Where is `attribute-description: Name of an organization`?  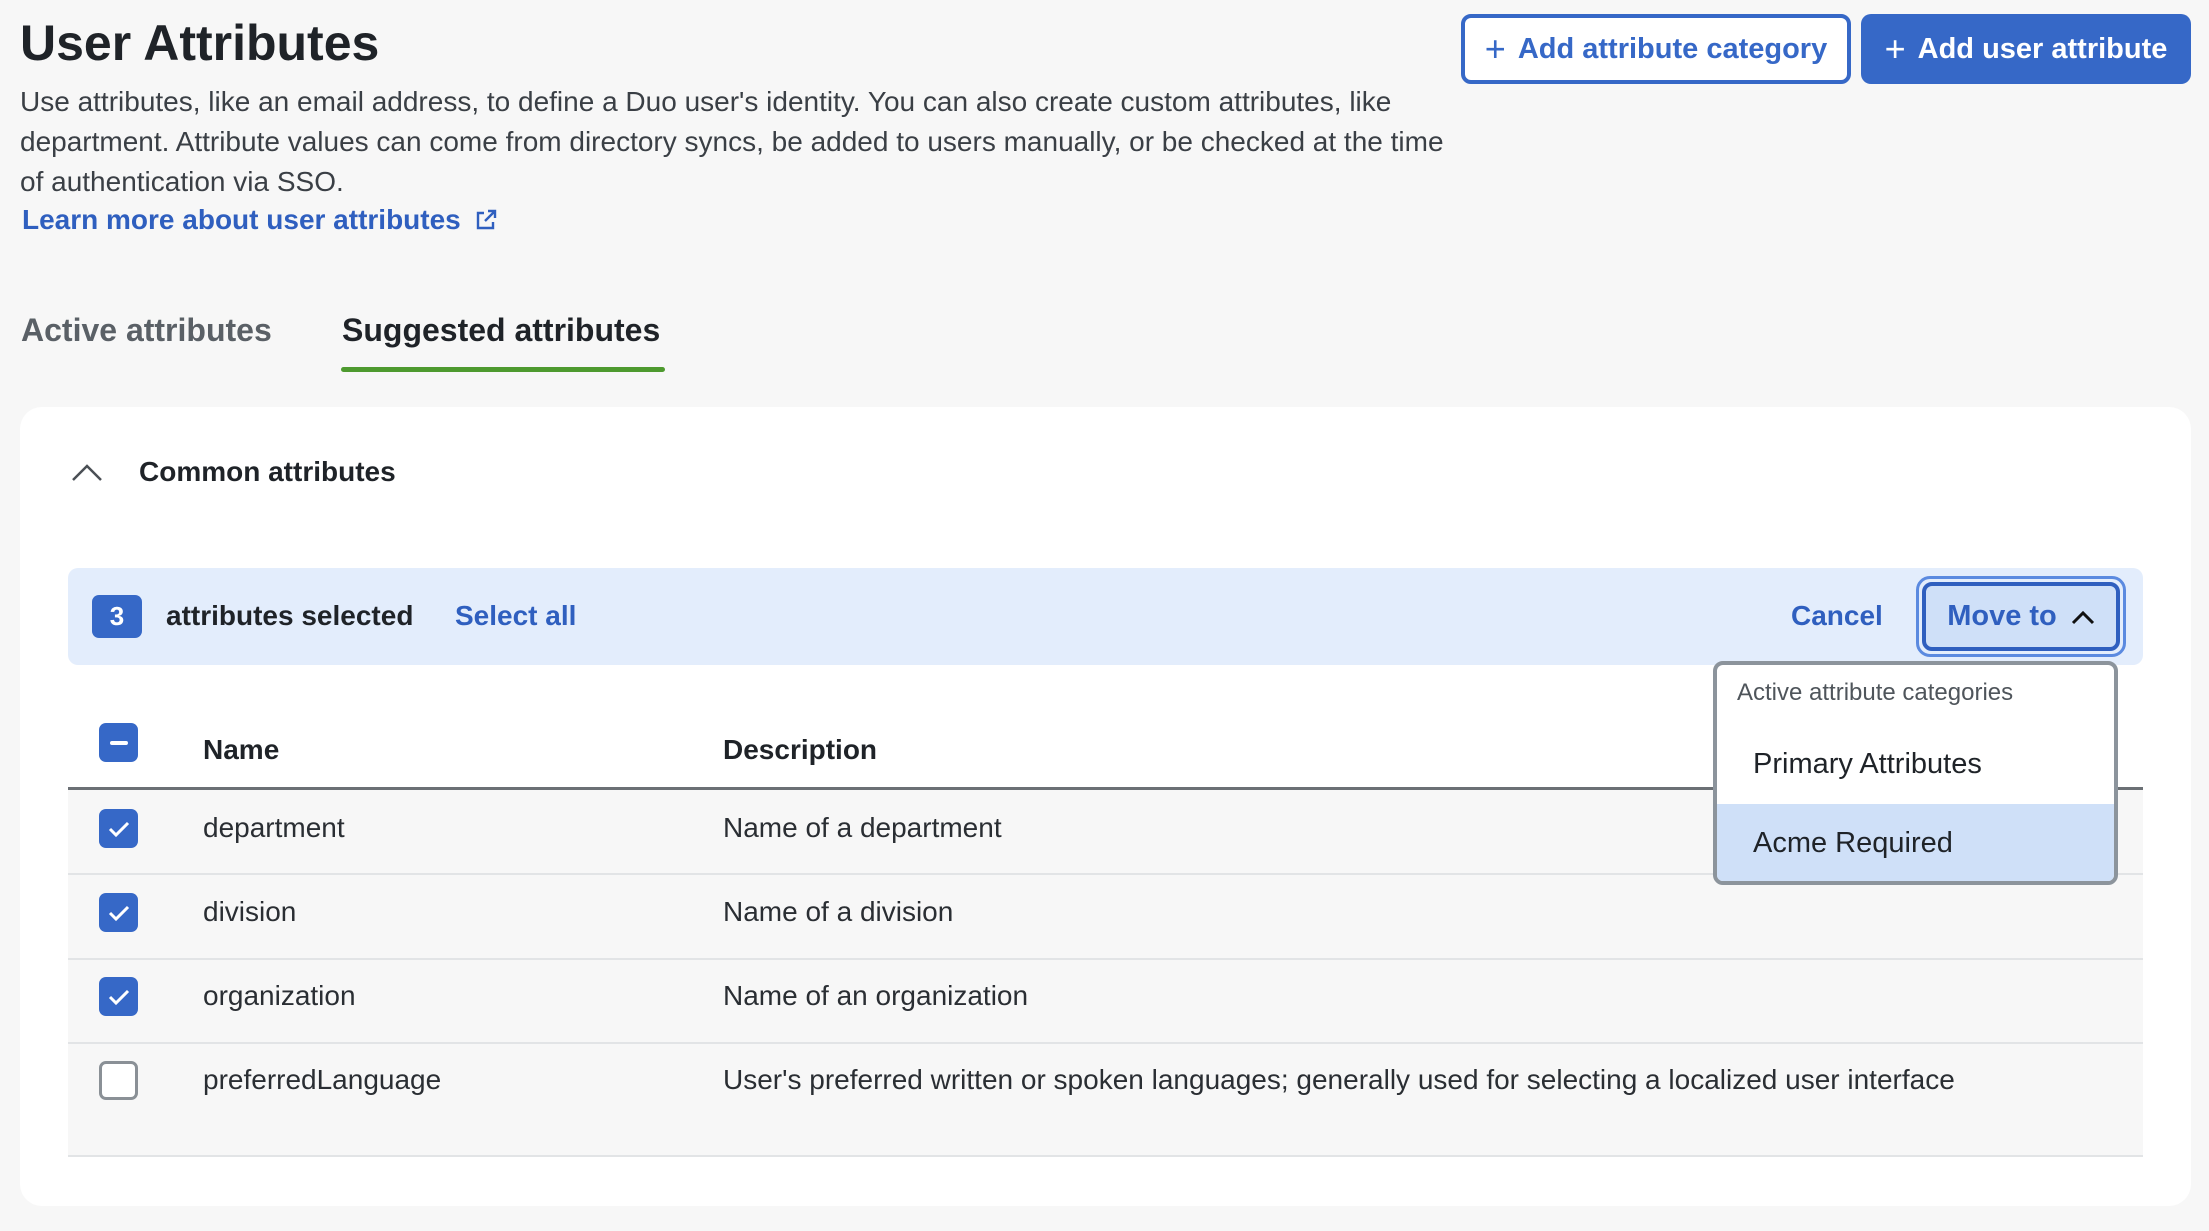
attribute-description: Name of an organization is located at coordinates (876, 995).